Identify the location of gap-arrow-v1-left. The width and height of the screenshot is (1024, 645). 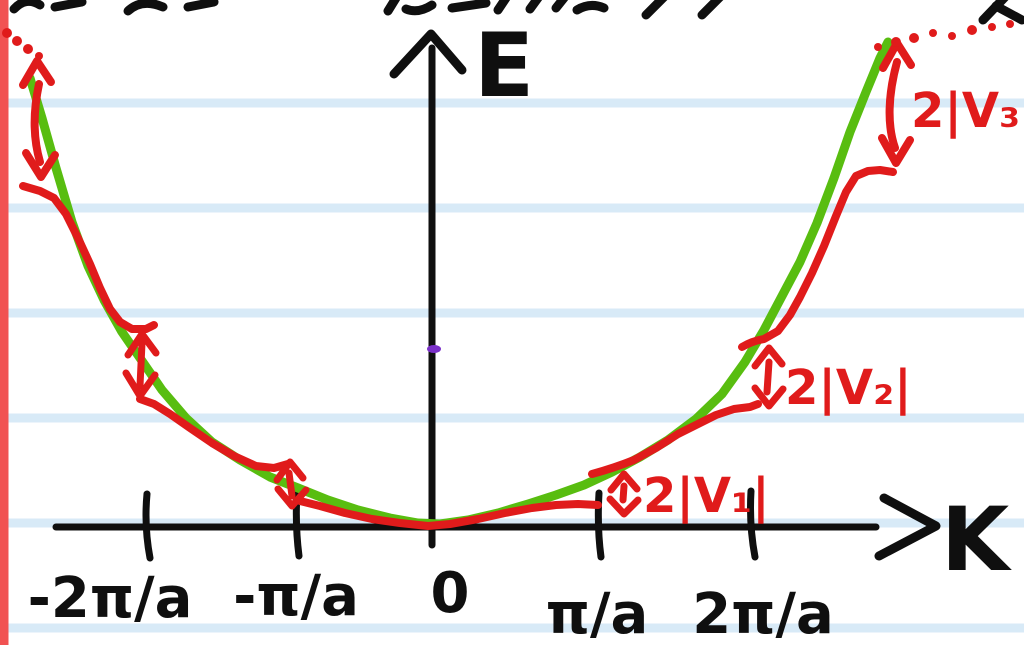
(290, 484).